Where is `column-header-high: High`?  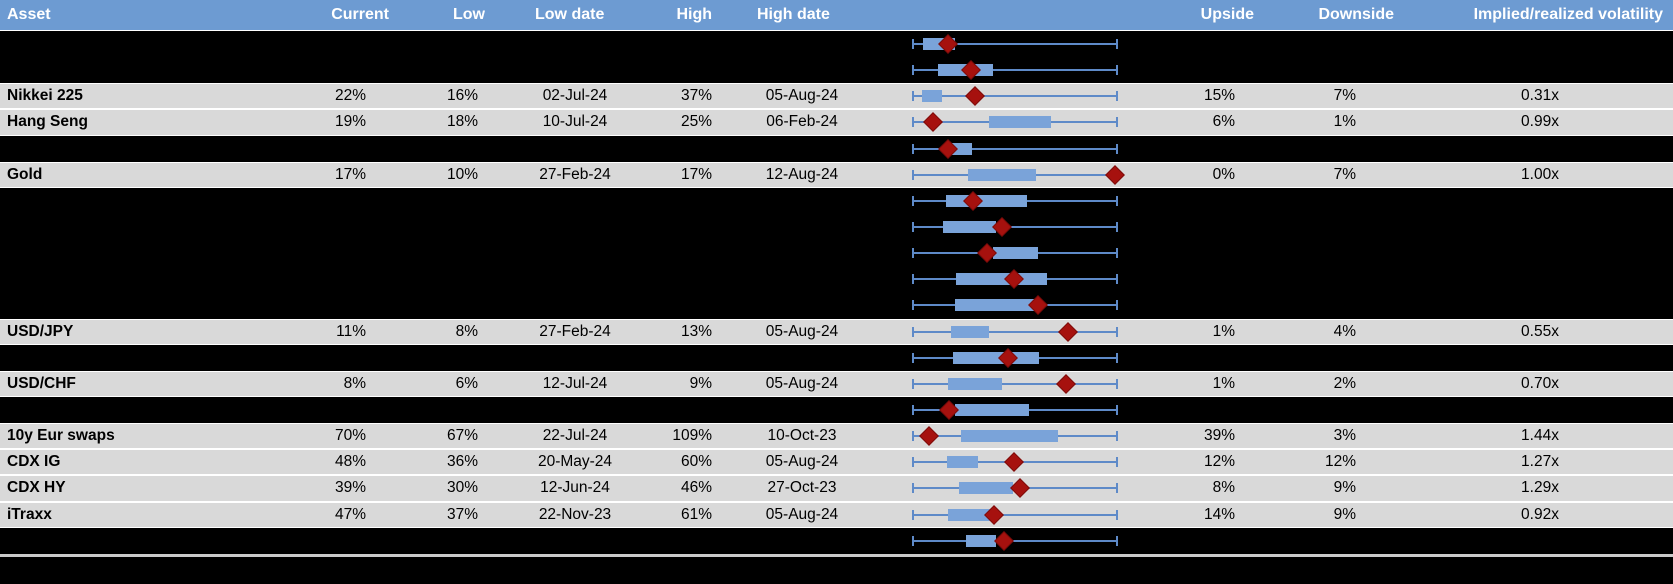
column-header-high: High is located at coordinates (694, 14).